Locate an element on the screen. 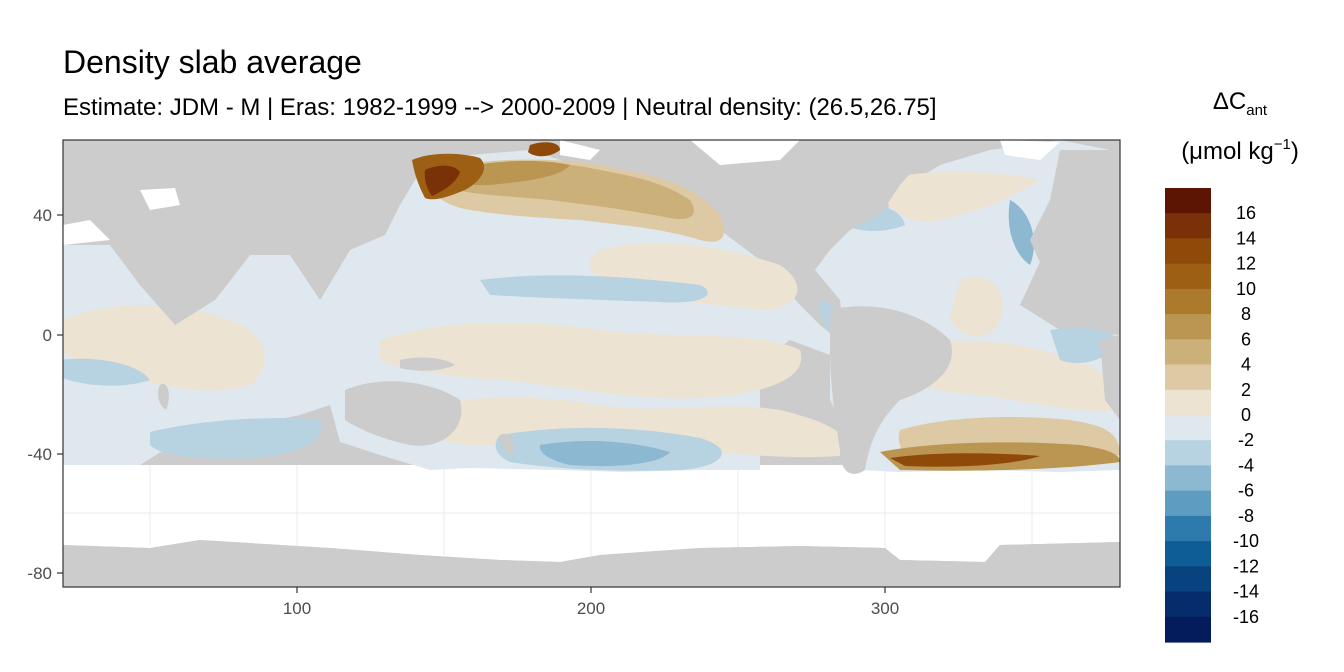 This screenshot has width=1344, height=672. x-axis: 100 200 300 is located at coordinates (591, 602).